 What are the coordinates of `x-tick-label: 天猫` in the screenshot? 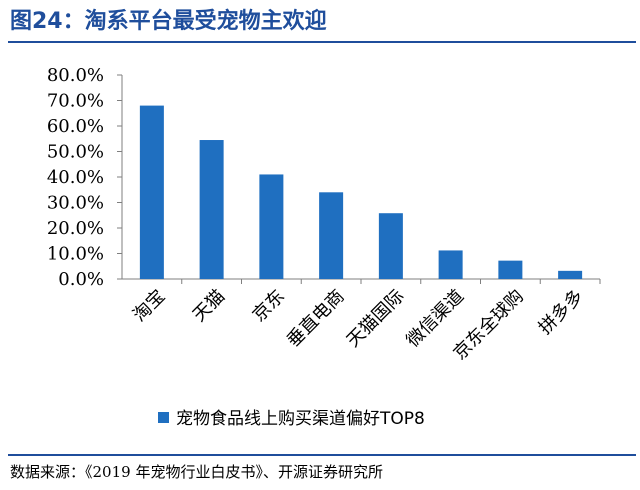 It's located at (209, 306).